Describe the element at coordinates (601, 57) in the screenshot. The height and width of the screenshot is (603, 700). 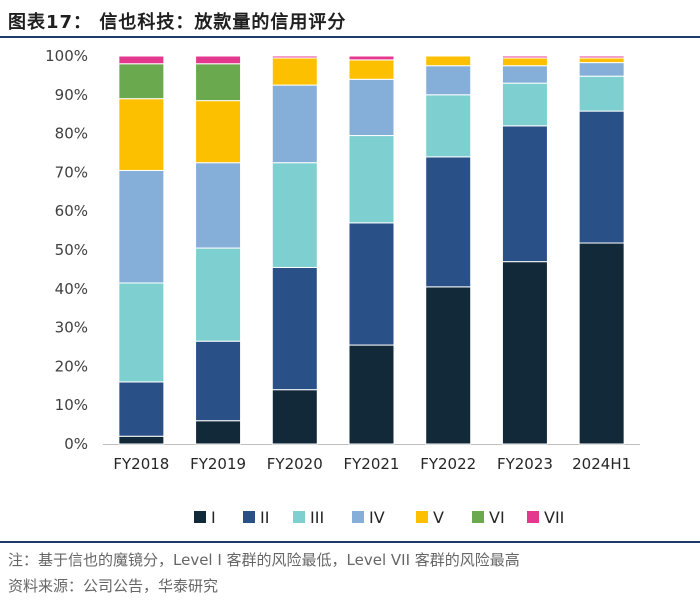
I see `bar-segment-2024h1-vii` at that location.